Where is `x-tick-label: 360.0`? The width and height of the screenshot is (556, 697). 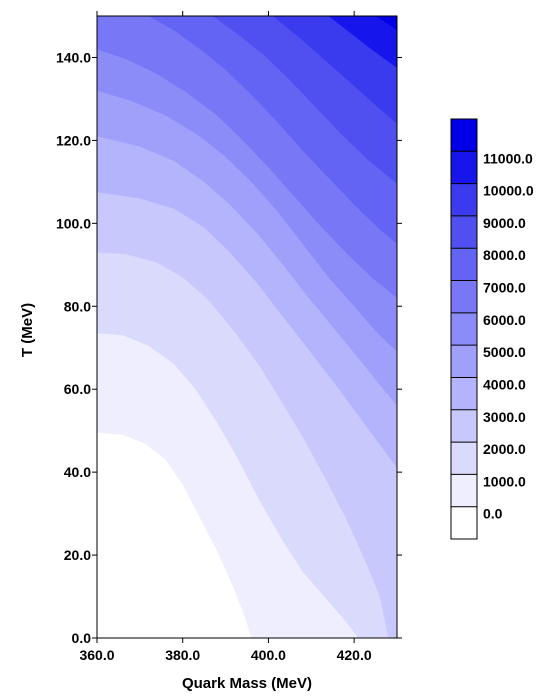 x-tick-label: 360.0 is located at coordinates (96, 655).